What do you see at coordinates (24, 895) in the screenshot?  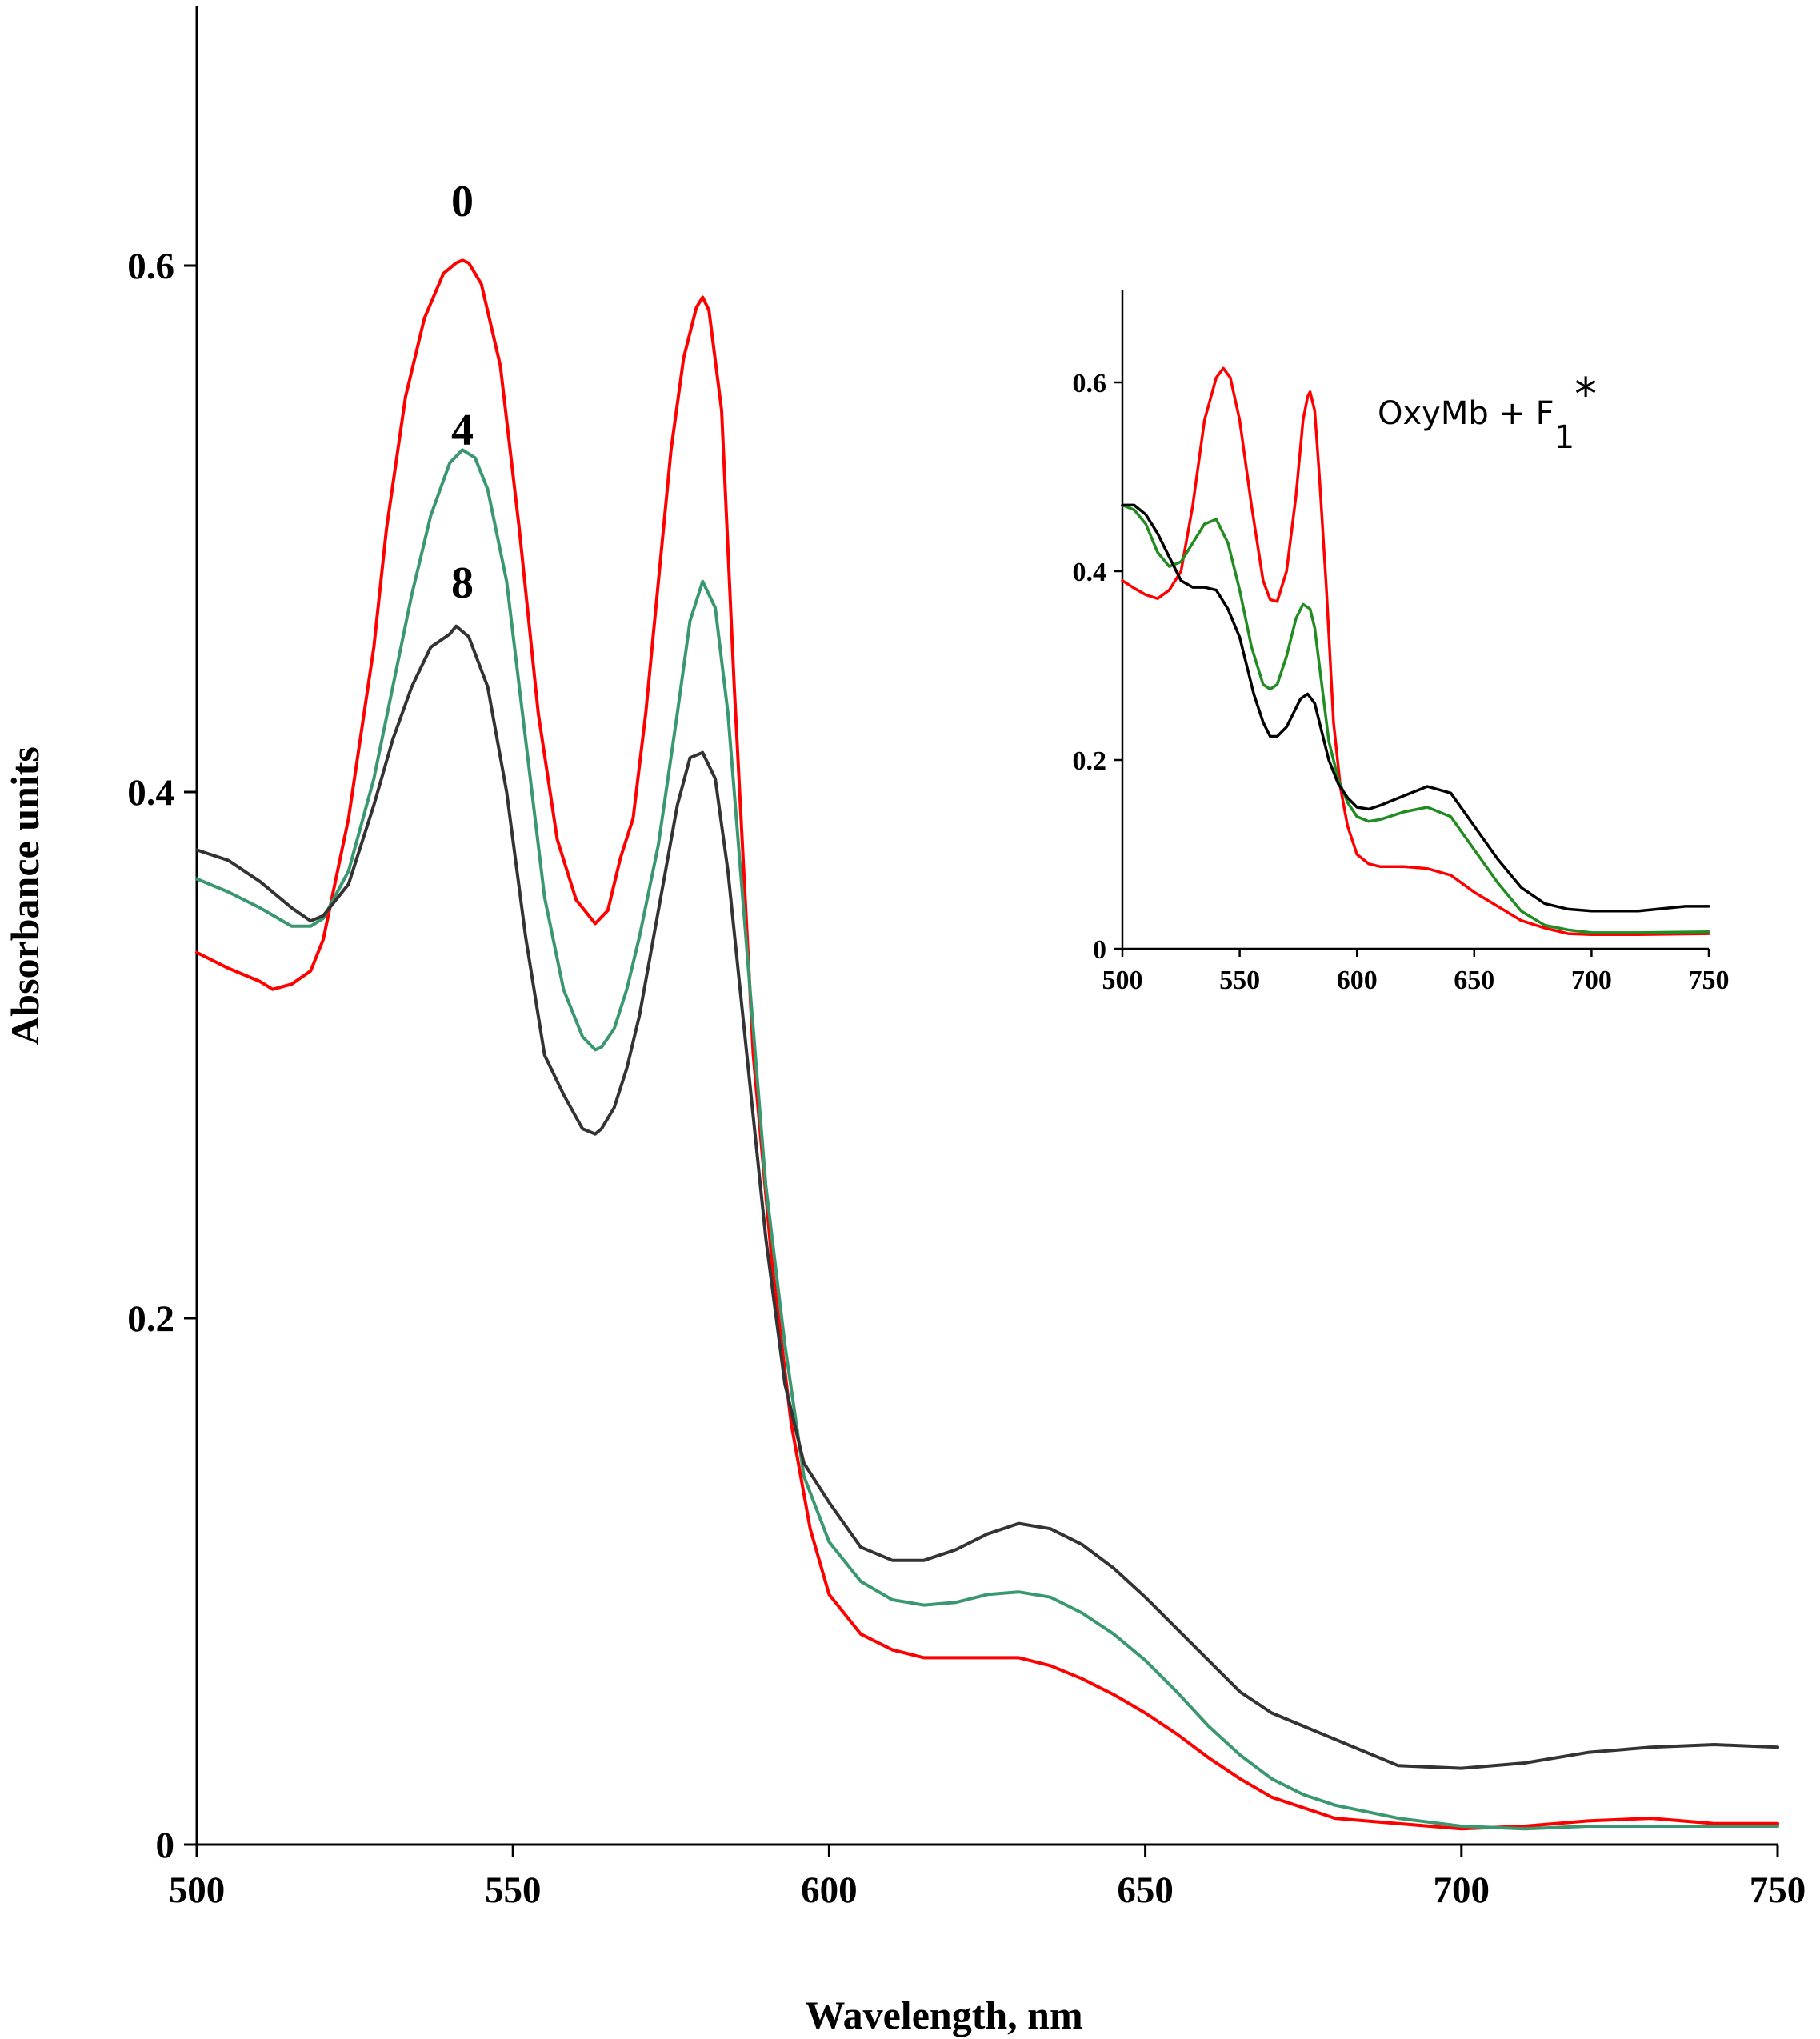 I see `main-y-axis-label: Absorbance units` at bounding box center [24, 895].